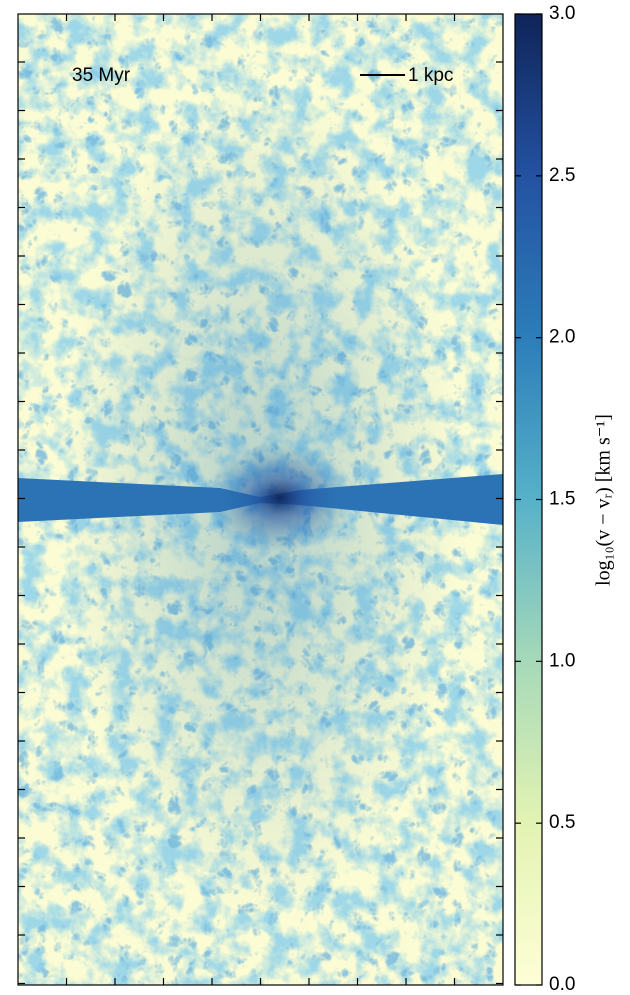 This screenshot has width=630, height=995. I want to click on colorbar-tick-label: 1.5, so click(562, 499).